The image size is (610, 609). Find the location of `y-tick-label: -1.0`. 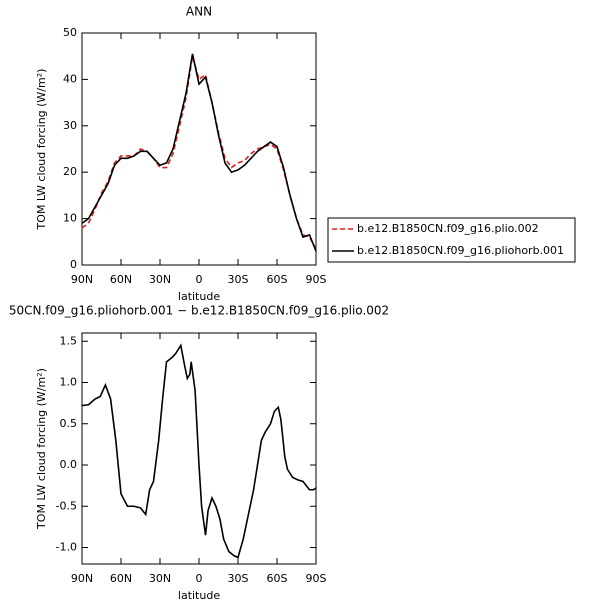

y-tick-label: -1.0 is located at coordinates (66, 547).